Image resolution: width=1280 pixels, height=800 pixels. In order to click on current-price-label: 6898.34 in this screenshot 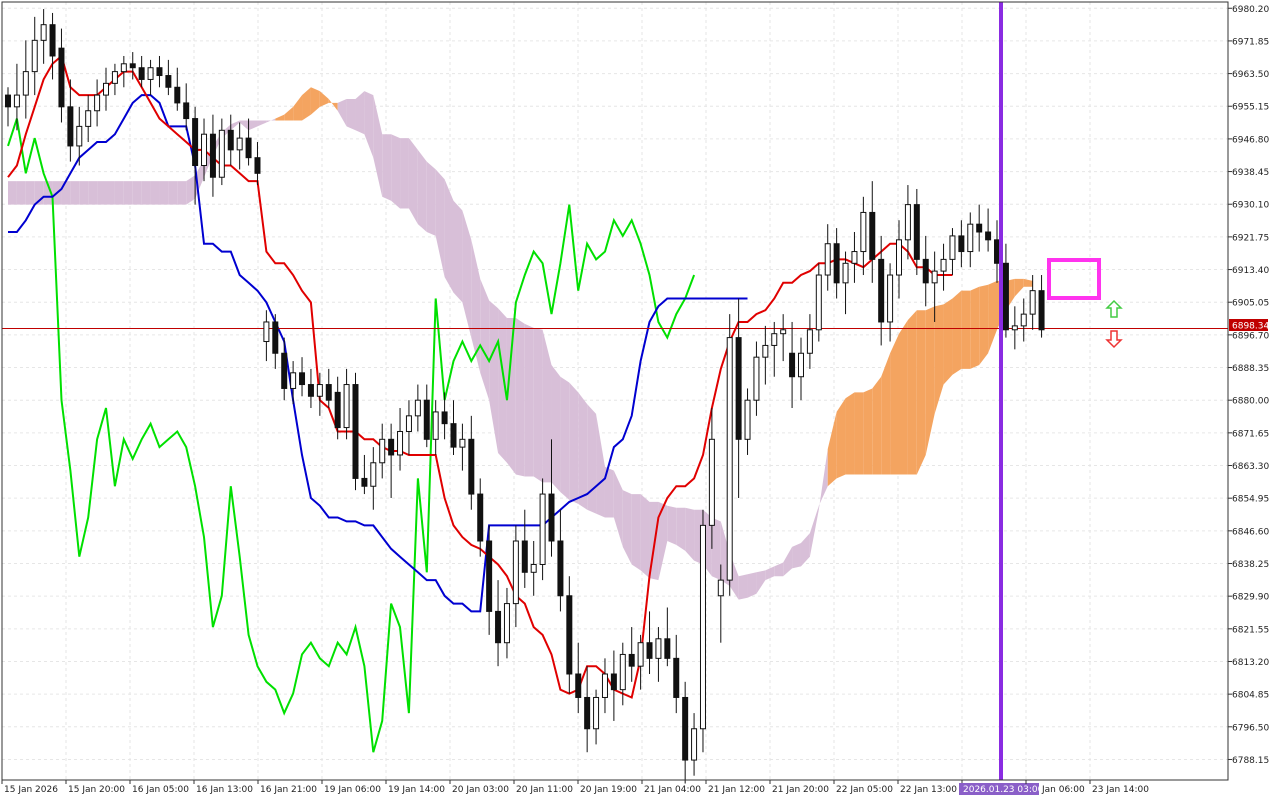, I will do `click(1250, 327)`.